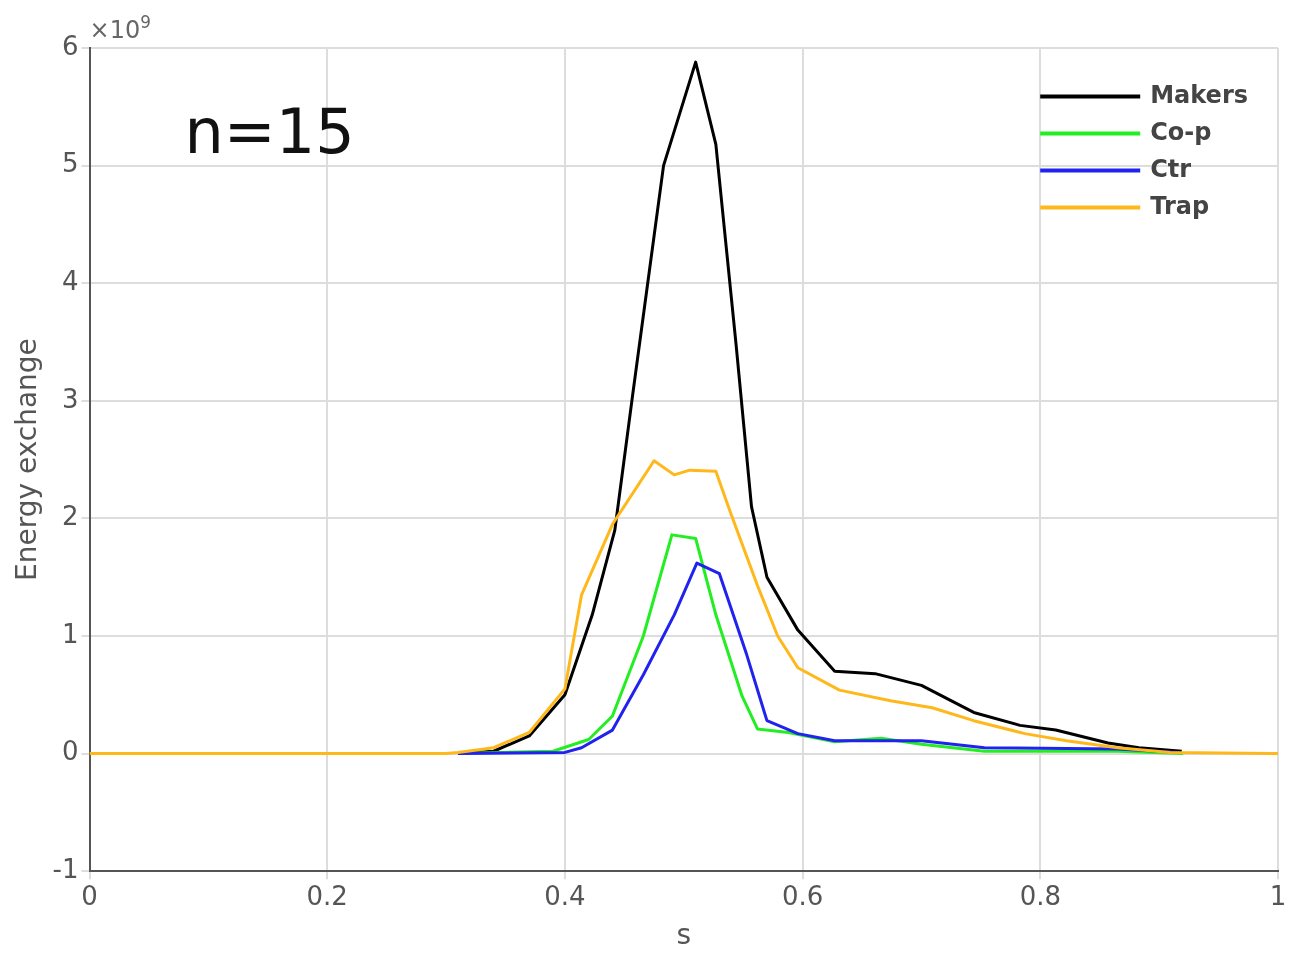 The width and height of the screenshot is (1312, 973). I want to click on annotation: n=15, so click(269, 131).